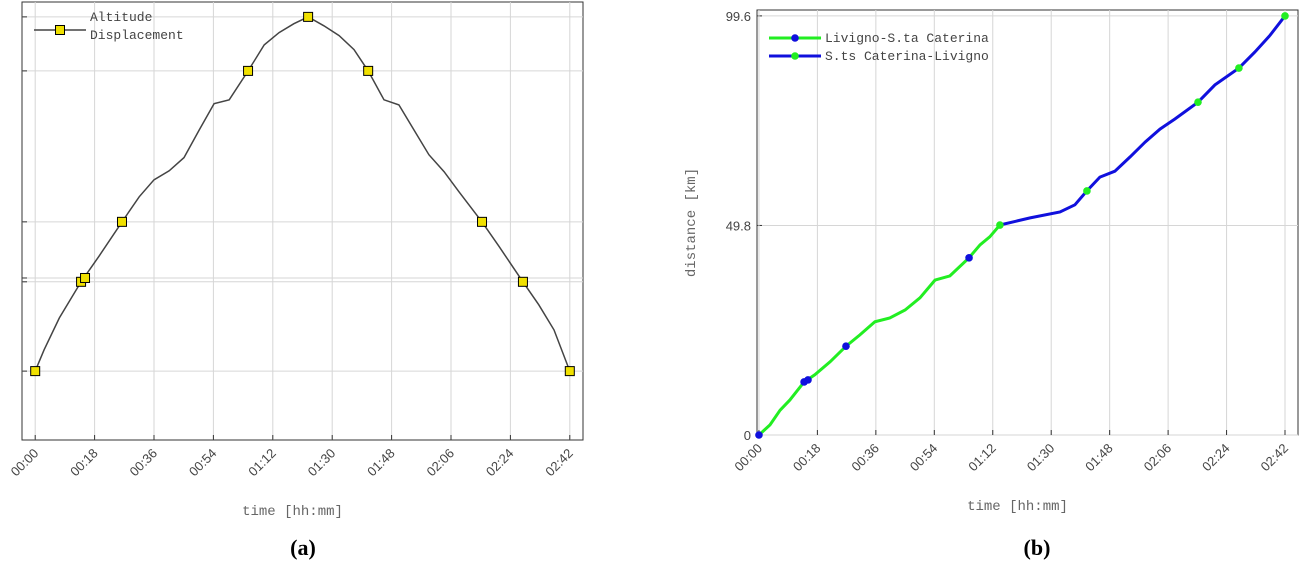 Image resolution: width=1305 pixels, height=563 pixels. Describe the element at coordinates (738, 225) in the screenshot. I see `y-tick-label: 49.8` at that location.